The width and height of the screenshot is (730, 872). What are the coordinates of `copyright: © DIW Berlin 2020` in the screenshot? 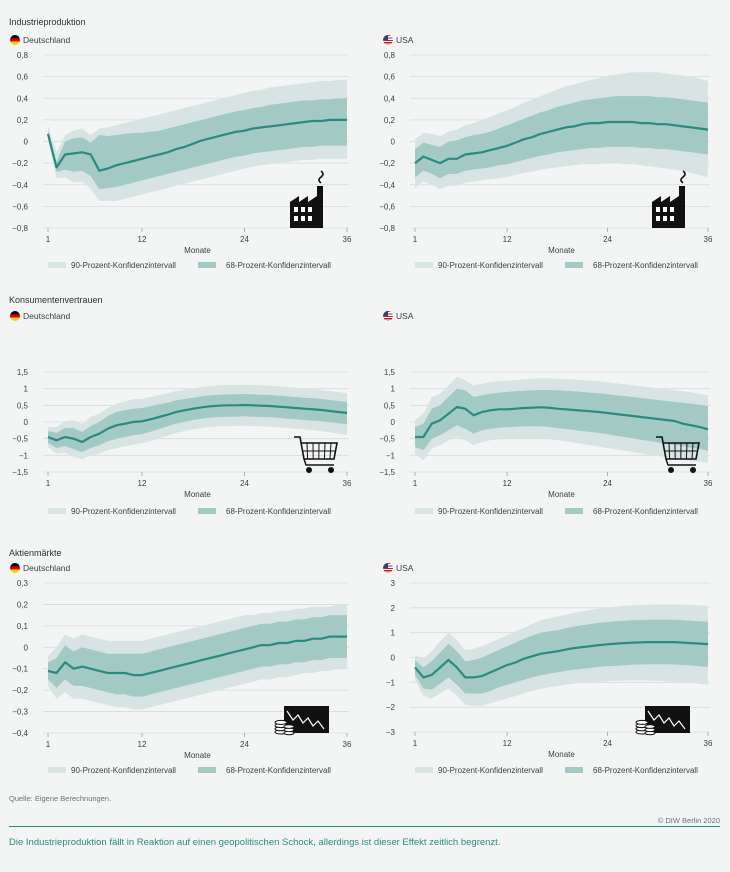 It's located at (688, 820).